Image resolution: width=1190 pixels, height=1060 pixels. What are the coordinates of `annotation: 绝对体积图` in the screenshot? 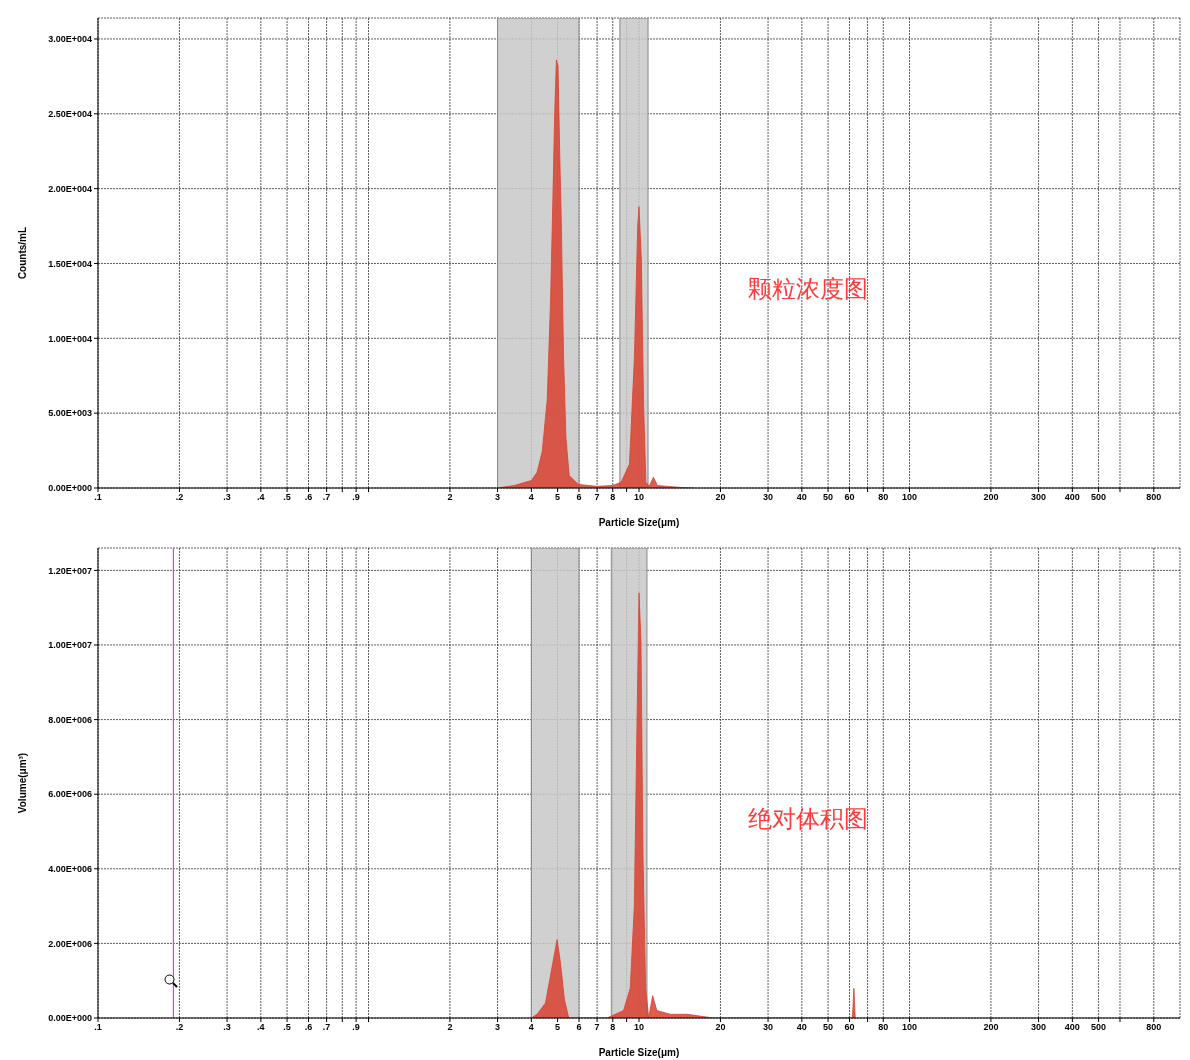 It's located at (808, 819).